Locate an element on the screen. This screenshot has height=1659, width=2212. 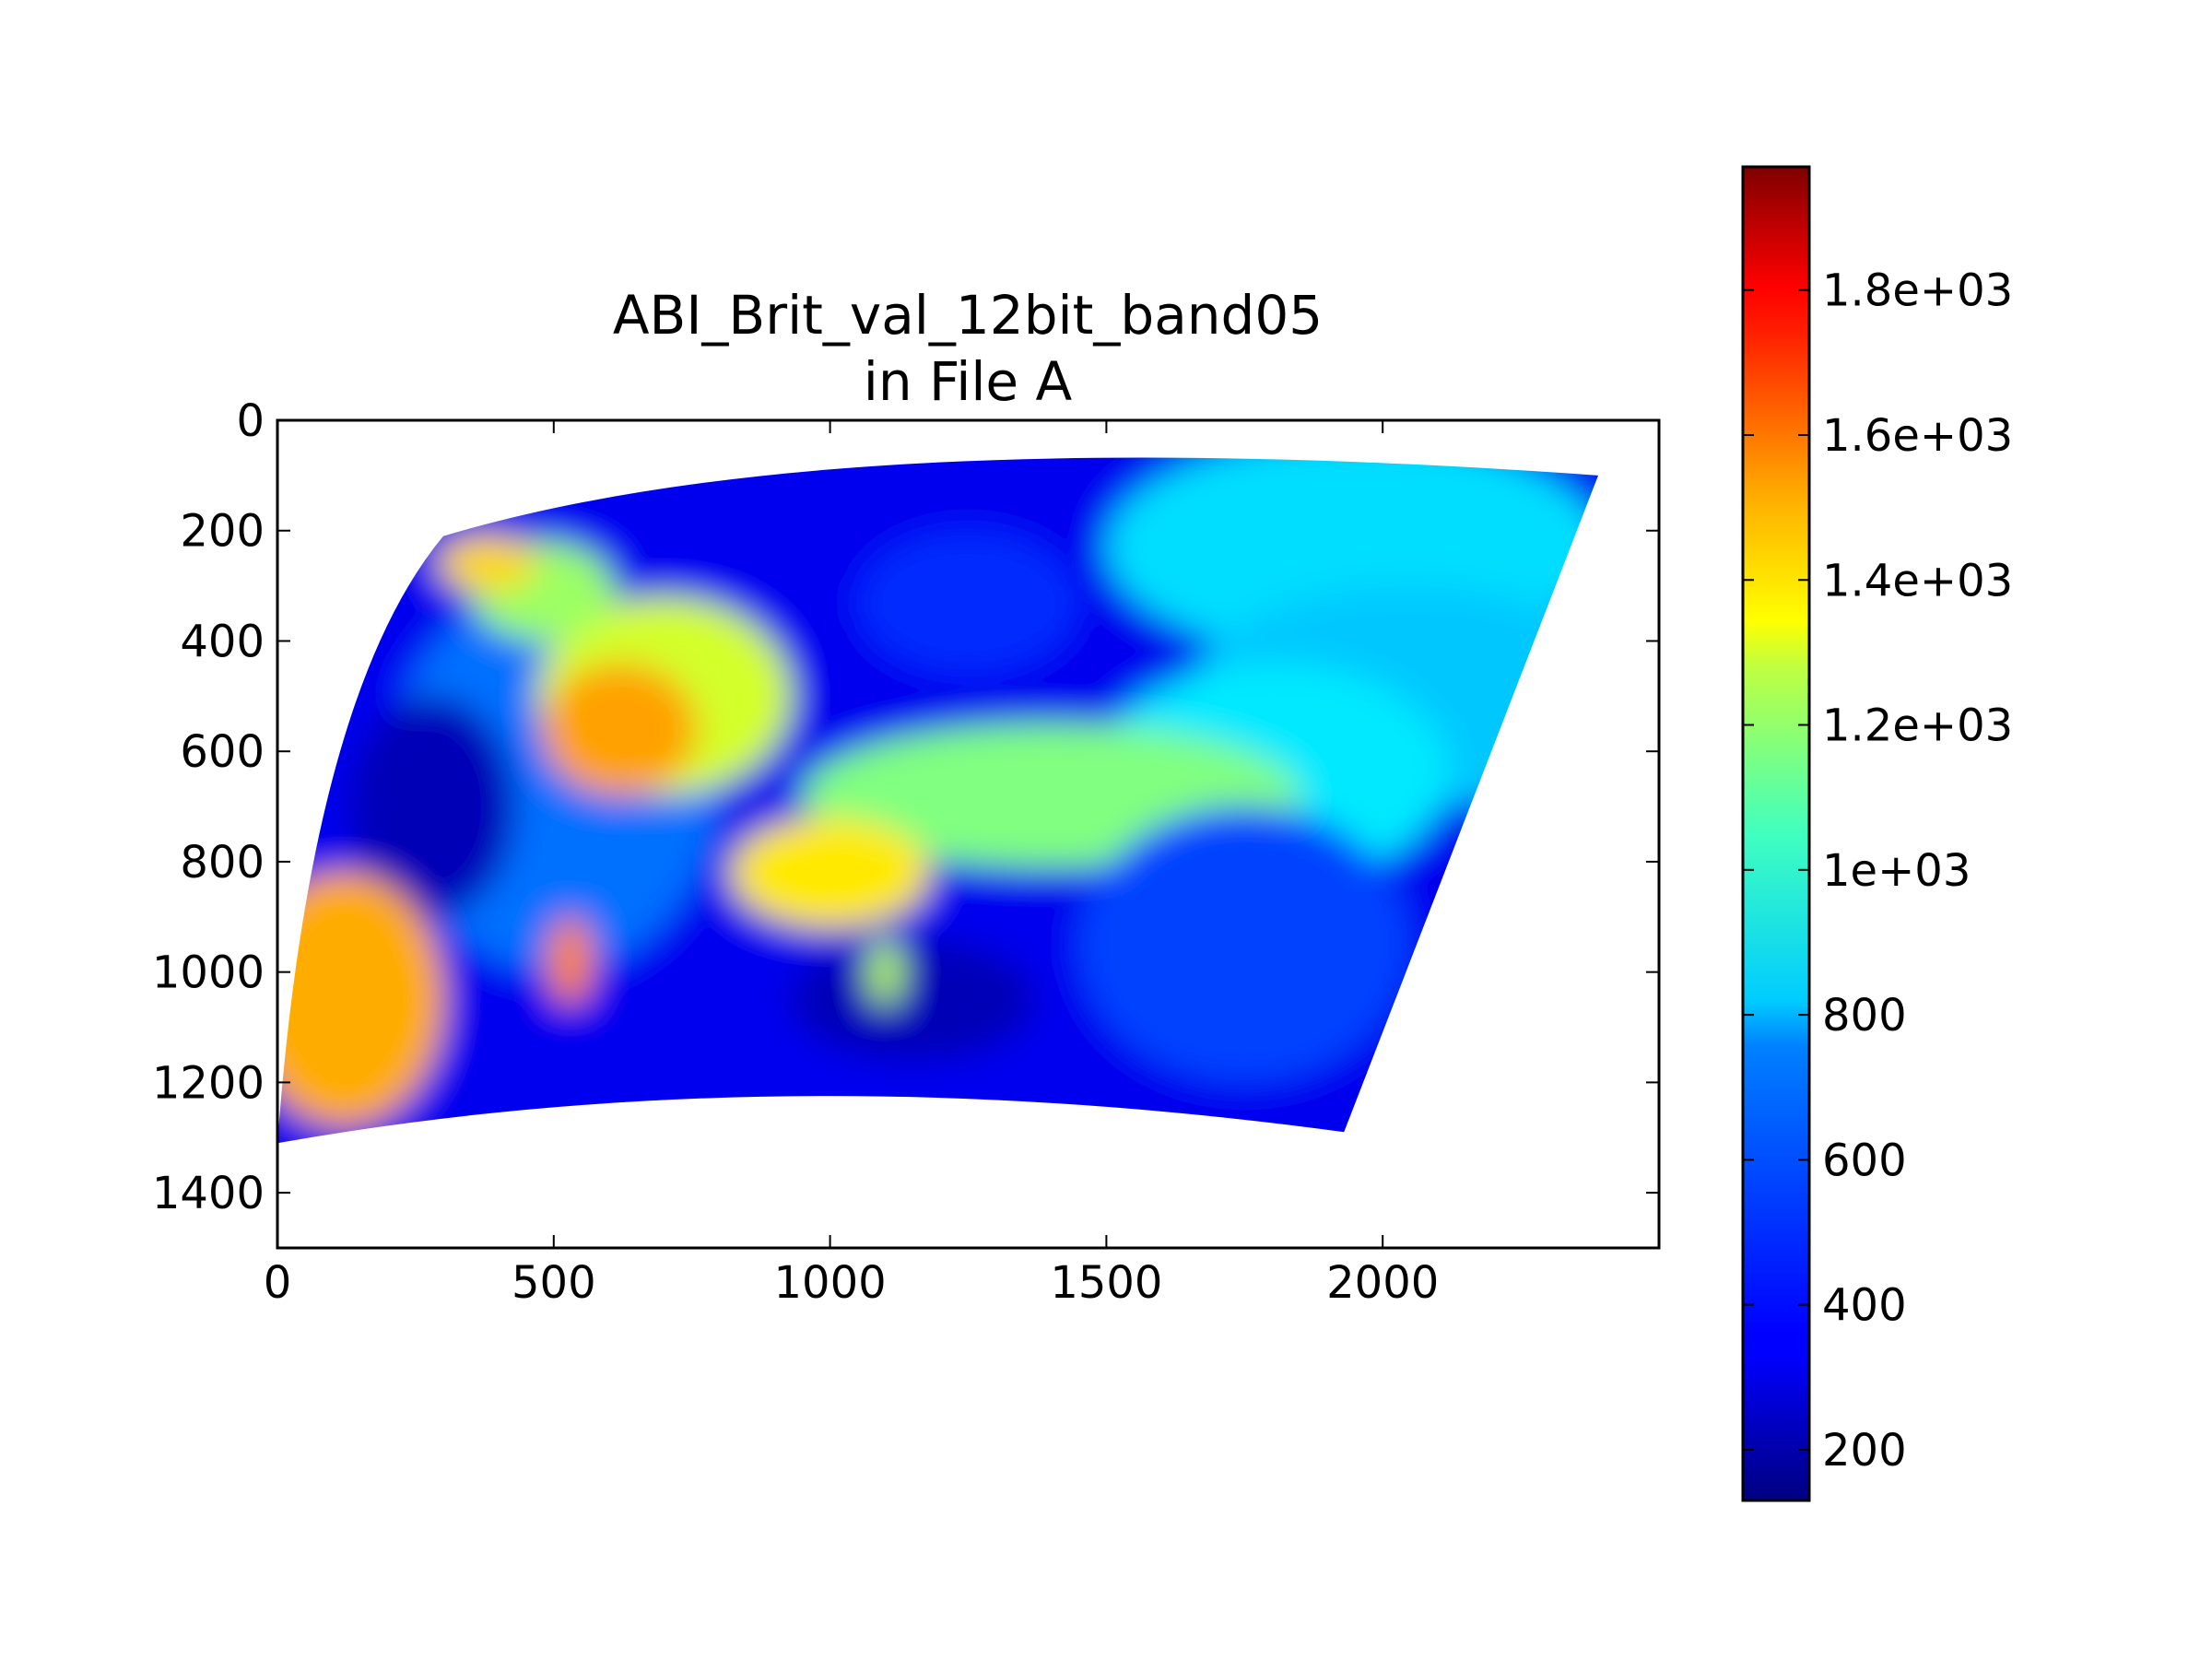
colorbar-tick-label: 1.2e+03 is located at coordinates (1917, 726).